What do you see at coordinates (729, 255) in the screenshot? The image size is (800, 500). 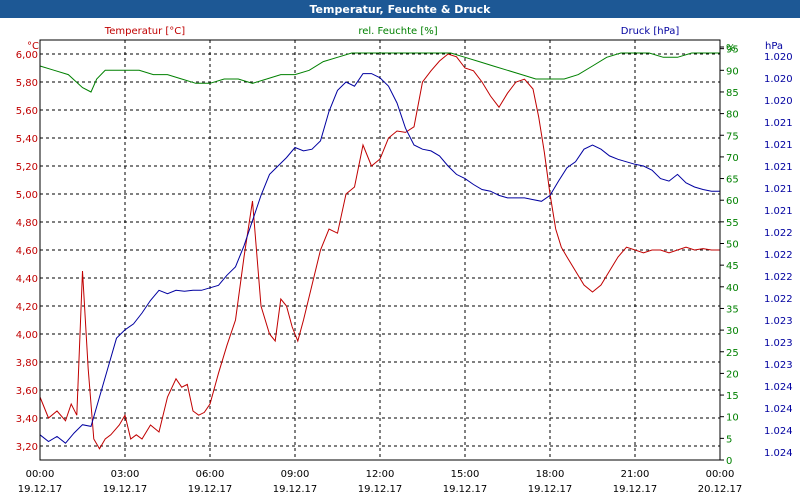 I see `humidity-axis-ticks: 0 5 10 15 20 25 30 35 40 45 50 55 60 65 70 75 80 85 90 95%` at bounding box center [729, 255].